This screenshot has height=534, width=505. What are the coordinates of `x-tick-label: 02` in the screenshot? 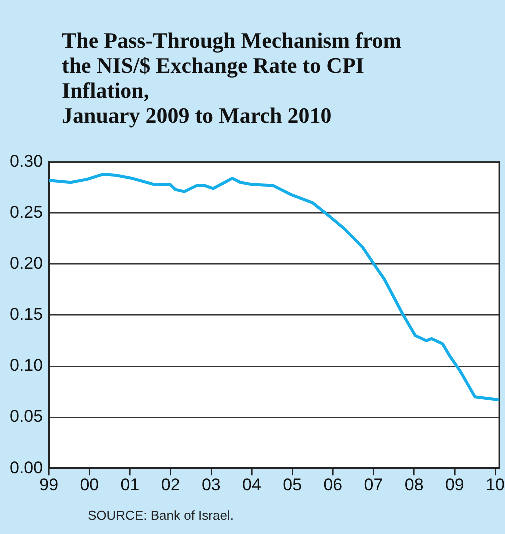 It's located at (170, 484).